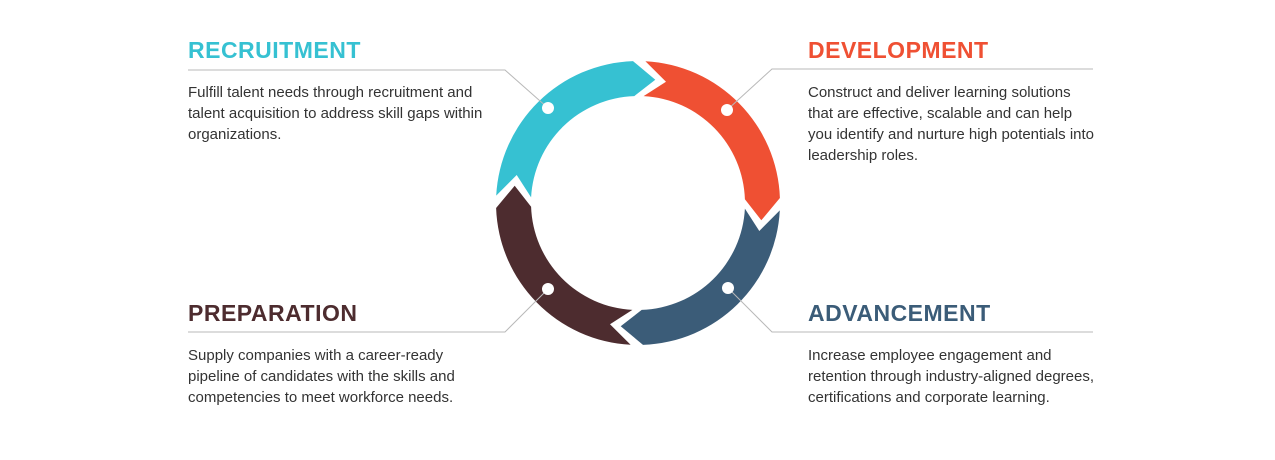 This screenshot has width=1275, height=460. I want to click on connector-advancement, so click(910, 310).